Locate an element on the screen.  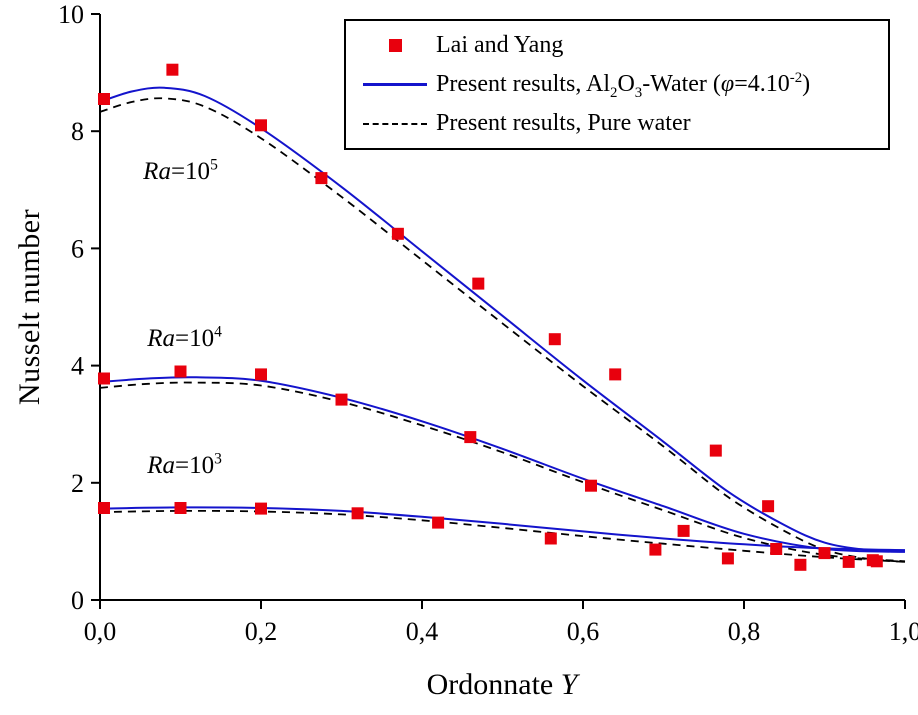
x-tick-label: 0,6 is located at coordinates (583, 631).